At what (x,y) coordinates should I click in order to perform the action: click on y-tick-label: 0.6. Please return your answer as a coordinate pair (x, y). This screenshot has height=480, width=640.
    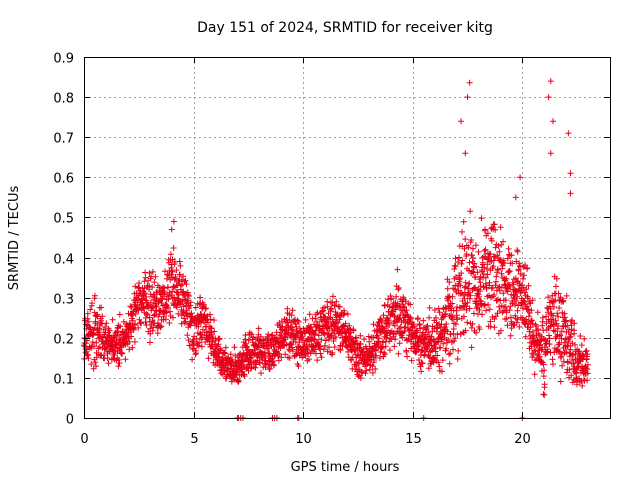
    Looking at the image, I should click on (63, 179).